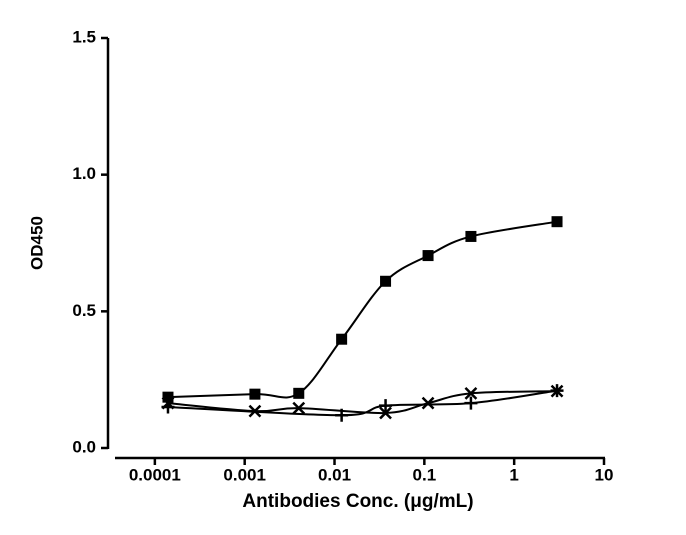 The width and height of the screenshot is (686, 535). I want to click on x-tick-label: 1, so click(513, 474).